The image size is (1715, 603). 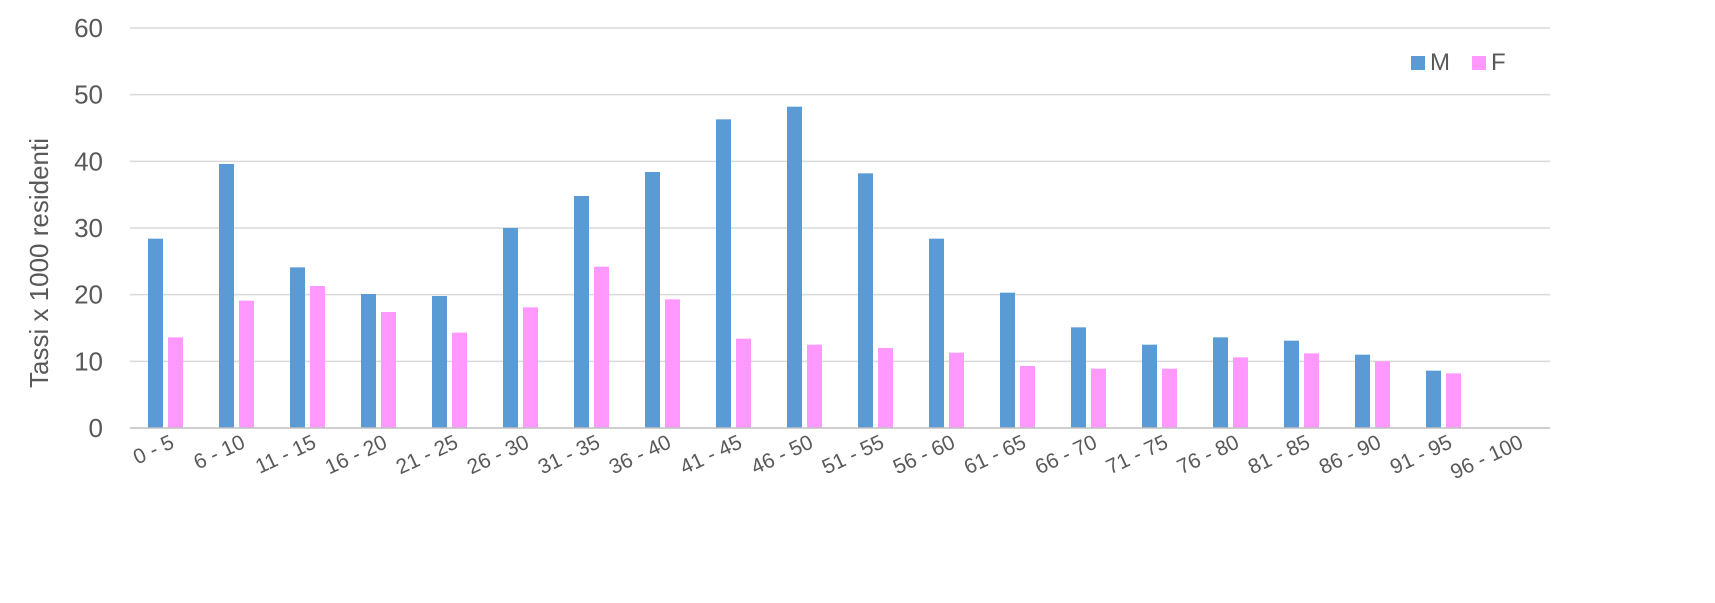 I want to click on x-category-label: 66 - 70, so click(x=1066, y=455).